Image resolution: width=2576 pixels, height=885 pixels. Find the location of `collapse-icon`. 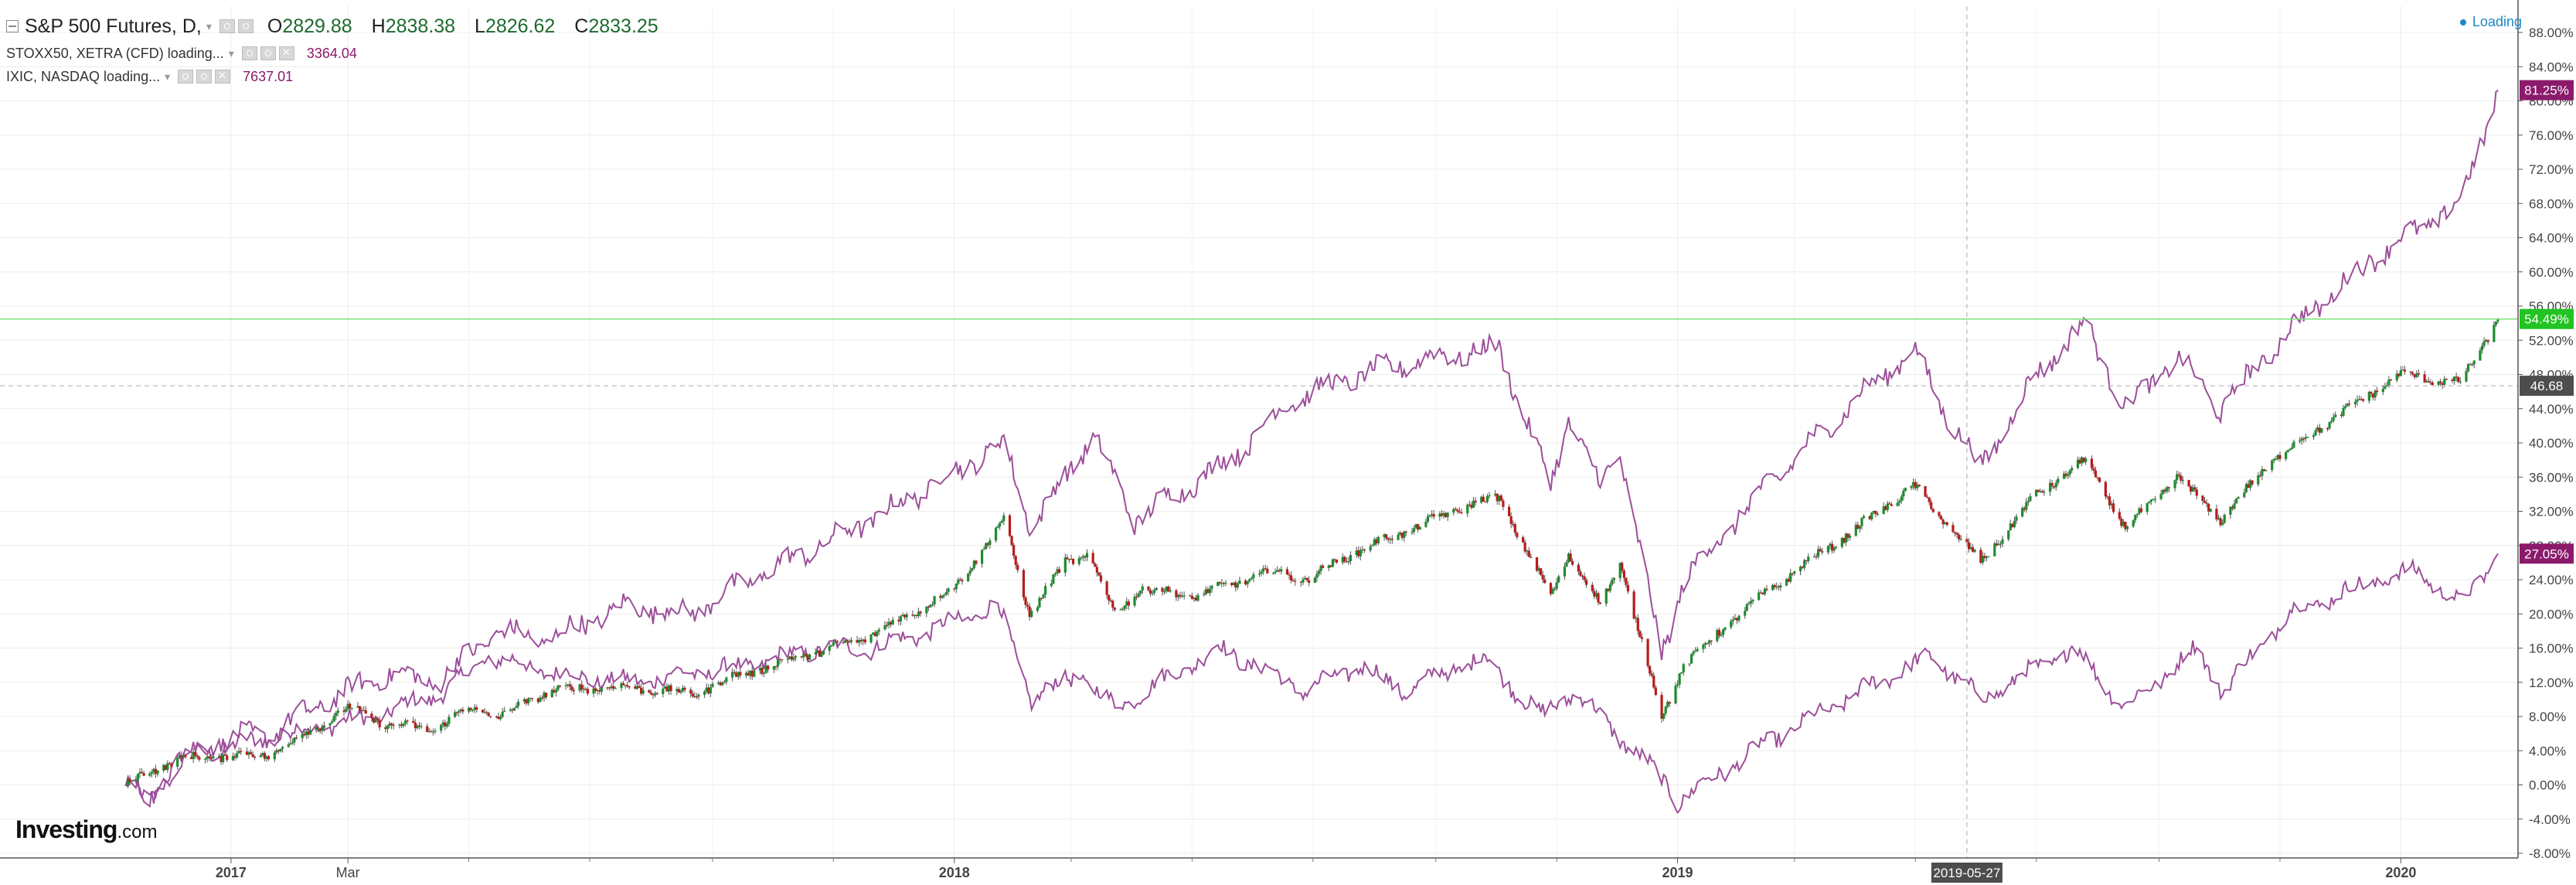

collapse-icon is located at coordinates (12, 26).